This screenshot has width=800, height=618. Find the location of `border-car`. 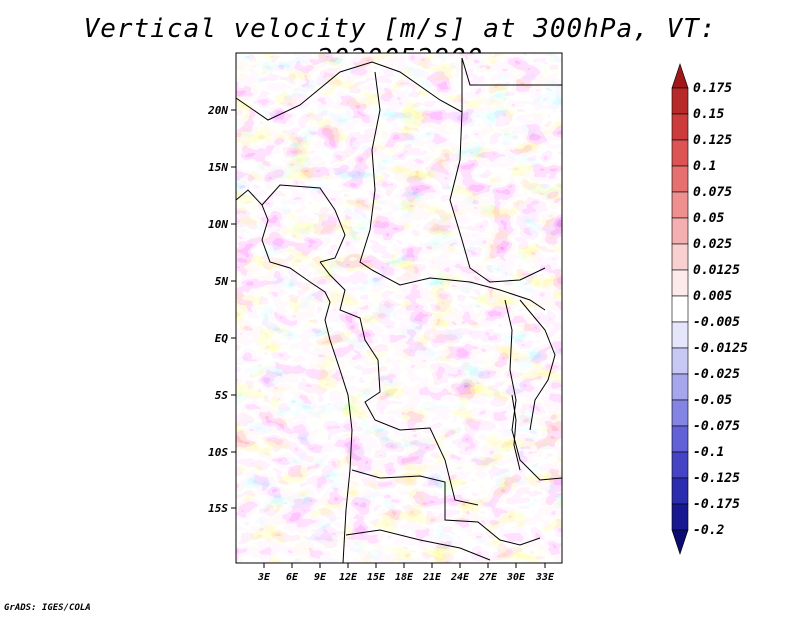

border-car is located at coordinates (458, 290).